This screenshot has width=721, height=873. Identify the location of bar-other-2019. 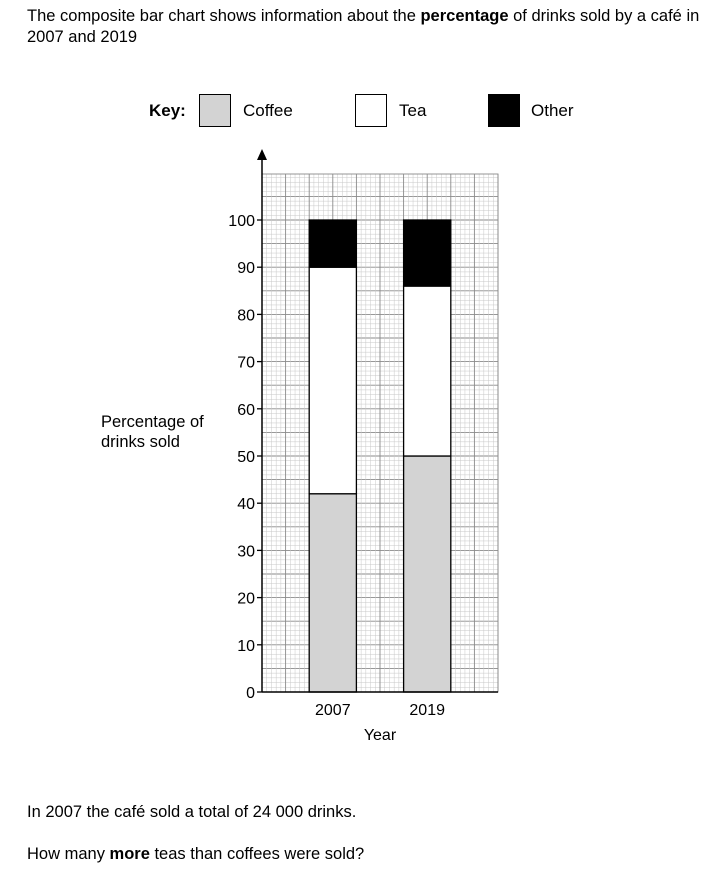
(427, 253).